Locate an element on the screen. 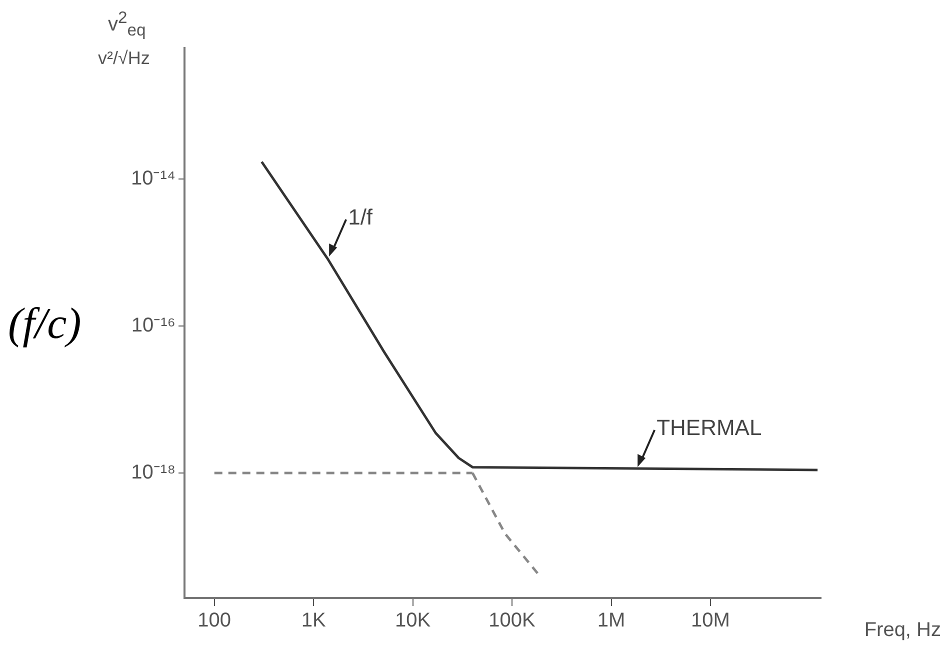 The height and width of the screenshot is (664, 949). x-axis-title: Freq, Hz is located at coordinates (902, 630).